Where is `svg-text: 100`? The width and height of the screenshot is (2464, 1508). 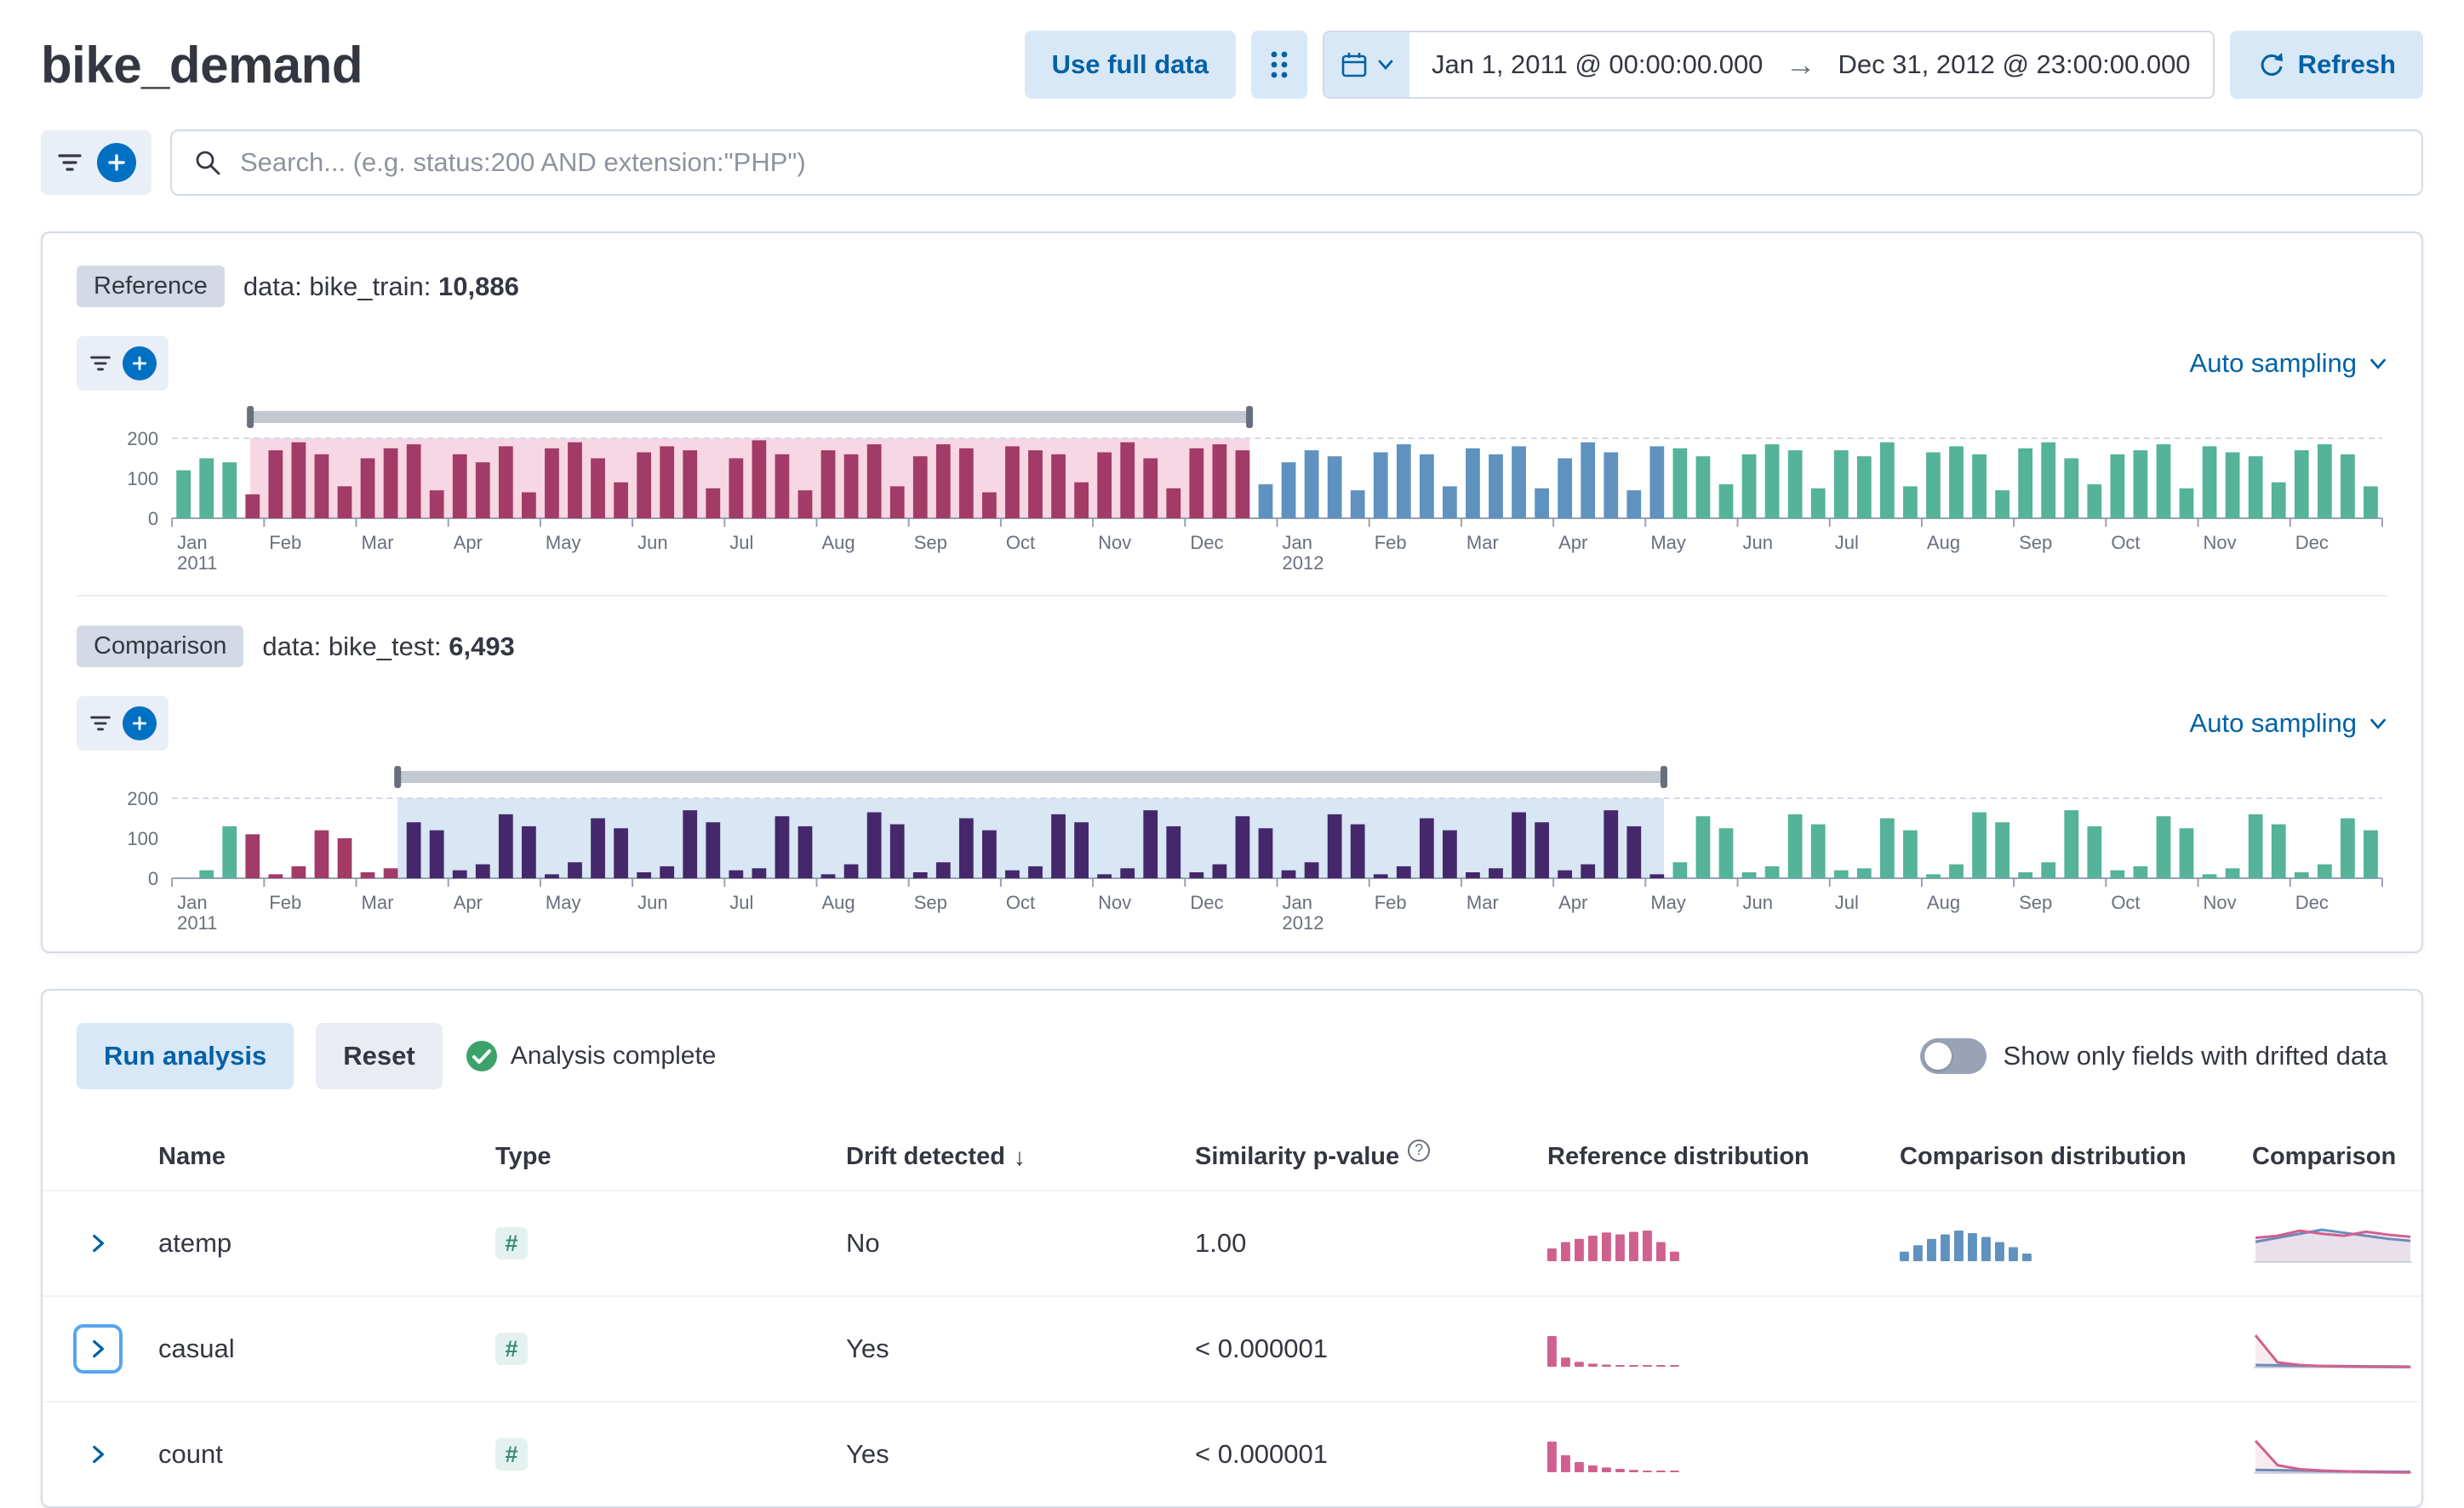
svg-text: 100 is located at coordinates (142, 838).